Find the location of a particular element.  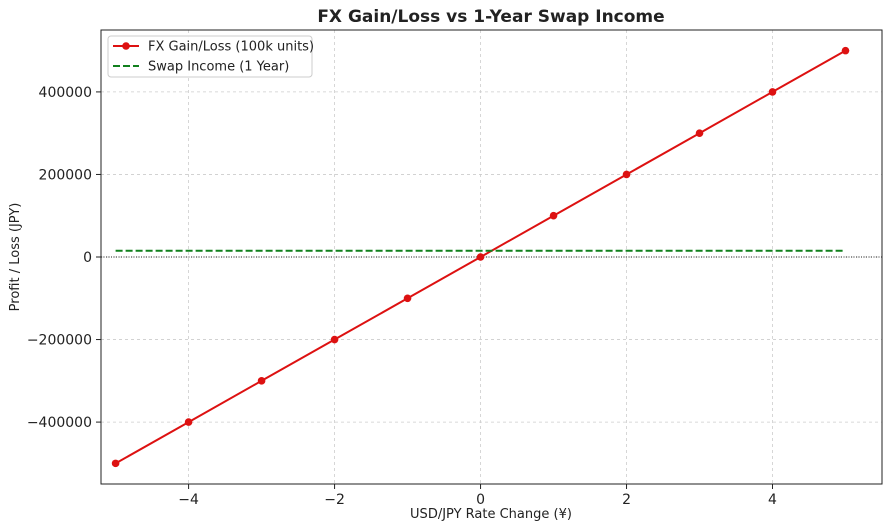

x-tick-label: 2 is located at coordinates (626, 500).